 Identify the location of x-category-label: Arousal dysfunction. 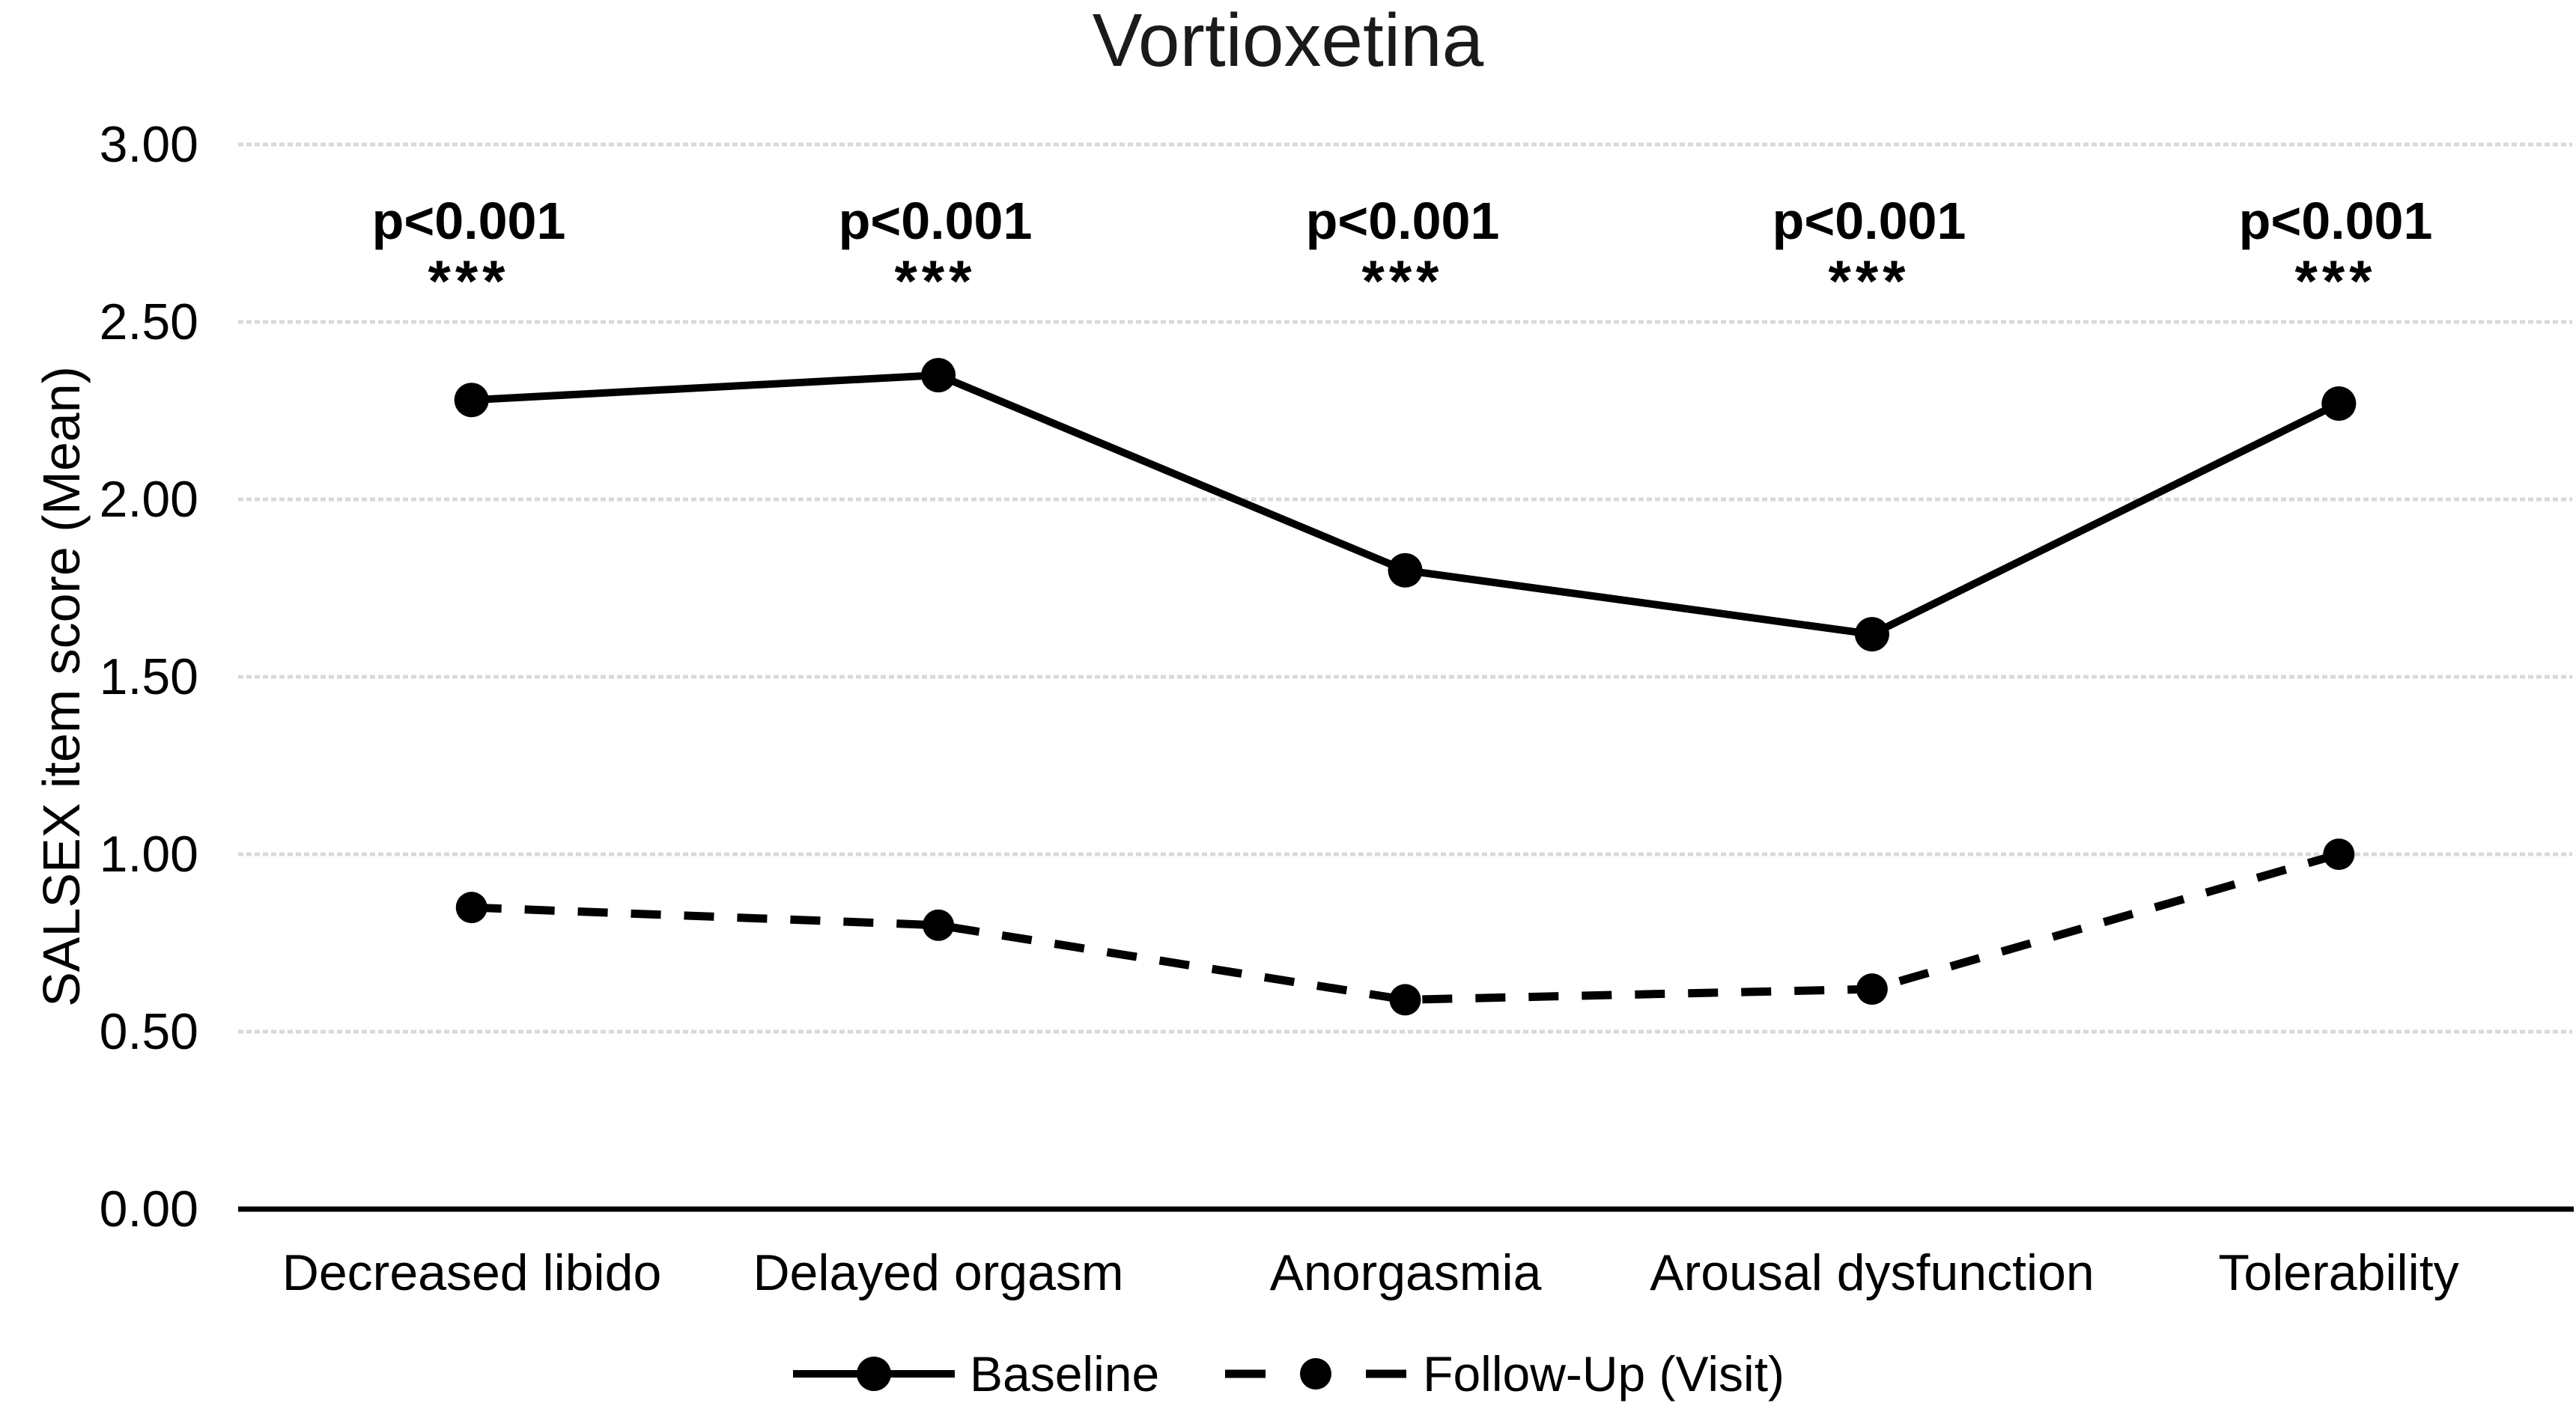
(1872, 1272).